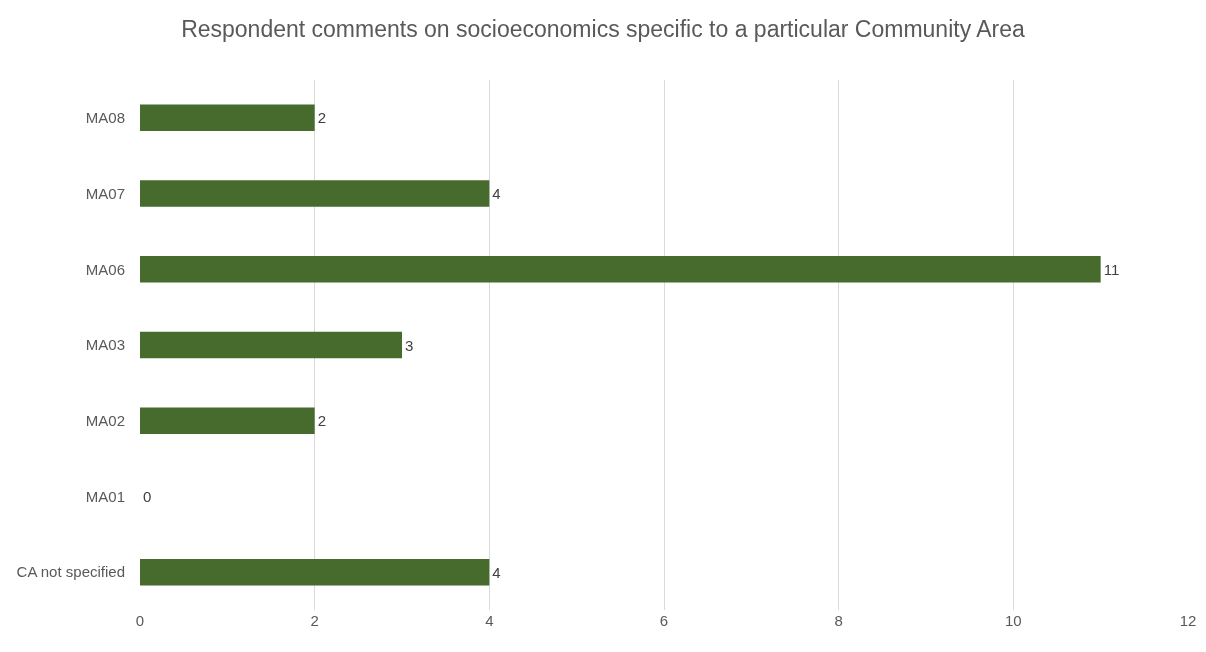  Describe the element at coordinates (664, 620) in the screenshot. I see `x-tick-label: 6` at that location.